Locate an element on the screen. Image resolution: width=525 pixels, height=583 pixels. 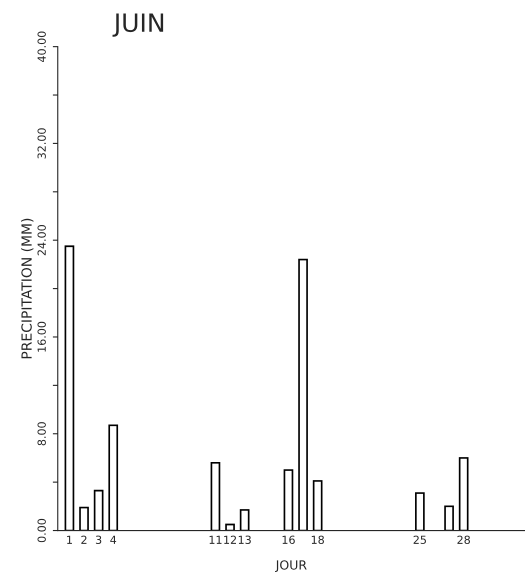
y-tick-label: 16.00 is located at coordinates (41, 337).